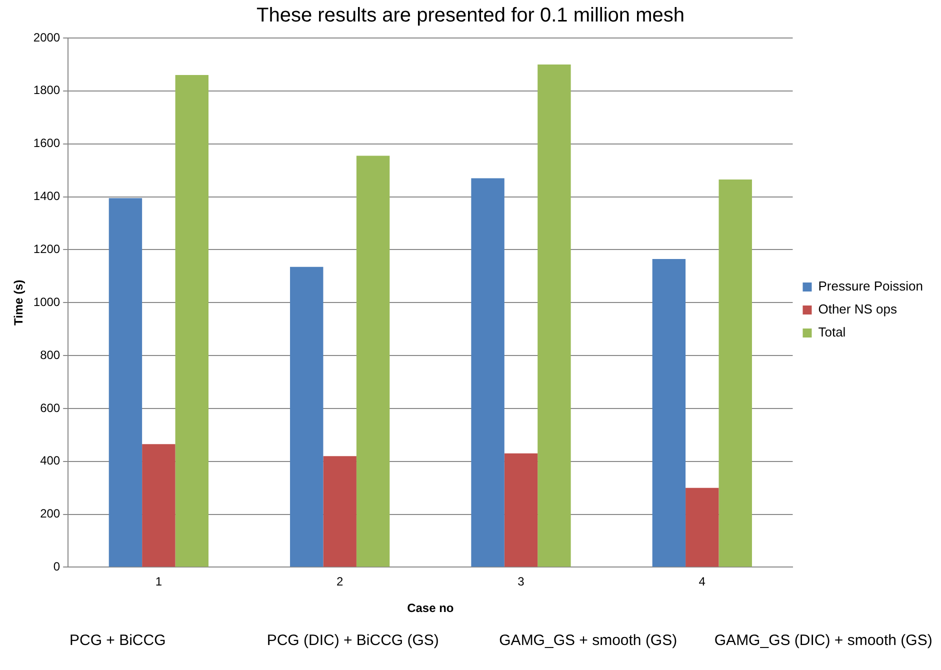 This screenshot has width=941, height=670. I want to click on y-tick-label: 1000, so click(46, 301).